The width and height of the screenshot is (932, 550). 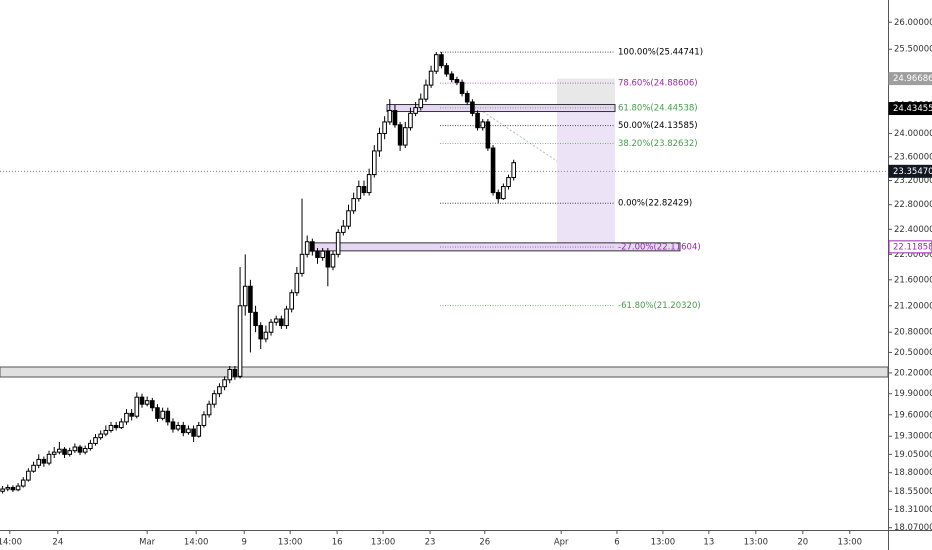 I want to click on y-tick-label: 20.80000, so click(x=913, y=333).